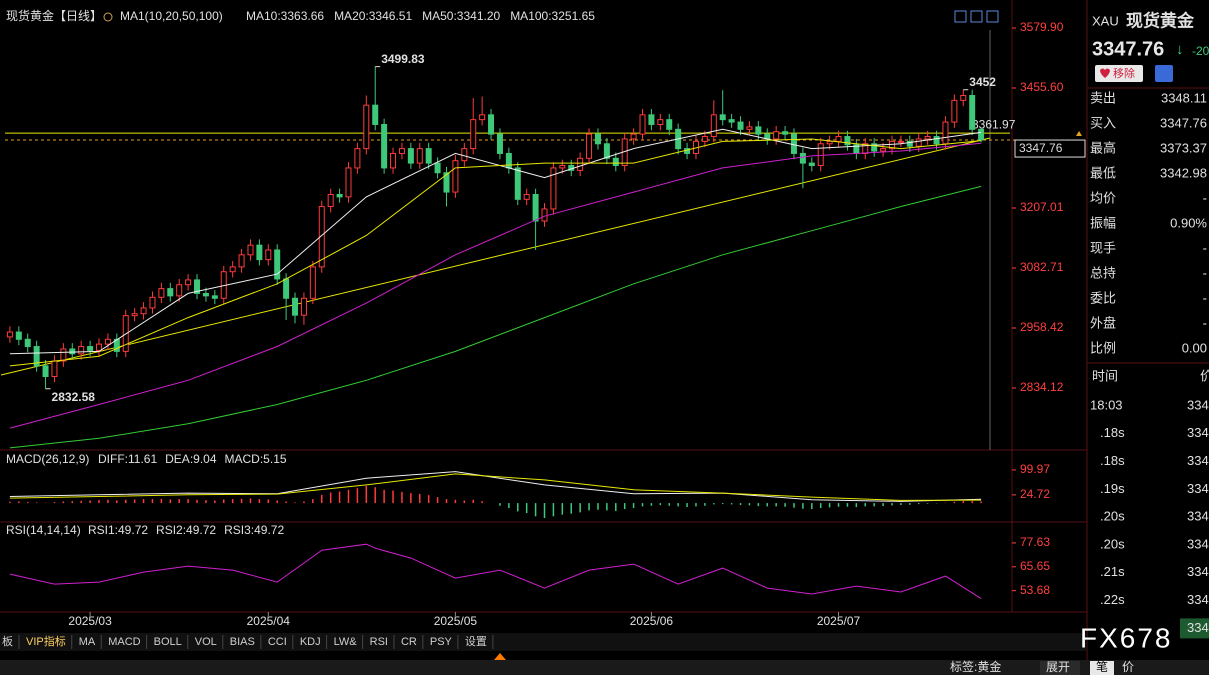 The height and width of the screenshot is (675, 1209). I want to click on y-tick-label: 65.65, so click(1035, 566).